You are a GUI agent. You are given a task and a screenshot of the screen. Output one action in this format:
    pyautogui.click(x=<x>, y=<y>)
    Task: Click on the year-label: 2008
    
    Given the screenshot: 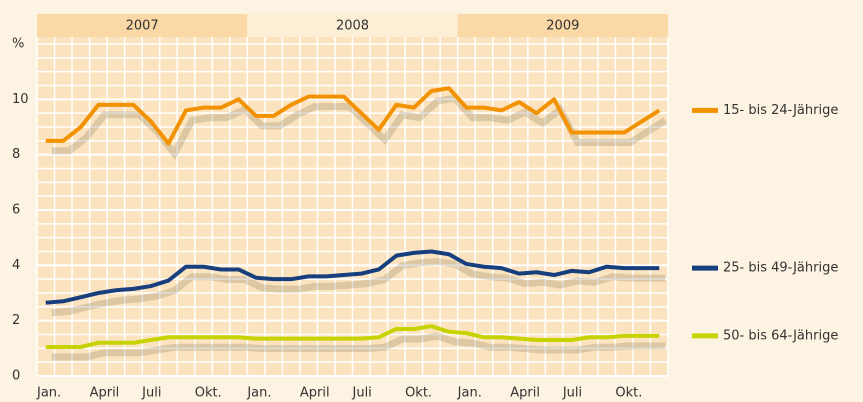 What is the action you would take?
    pyautogui.click(x=352, y=26)
    